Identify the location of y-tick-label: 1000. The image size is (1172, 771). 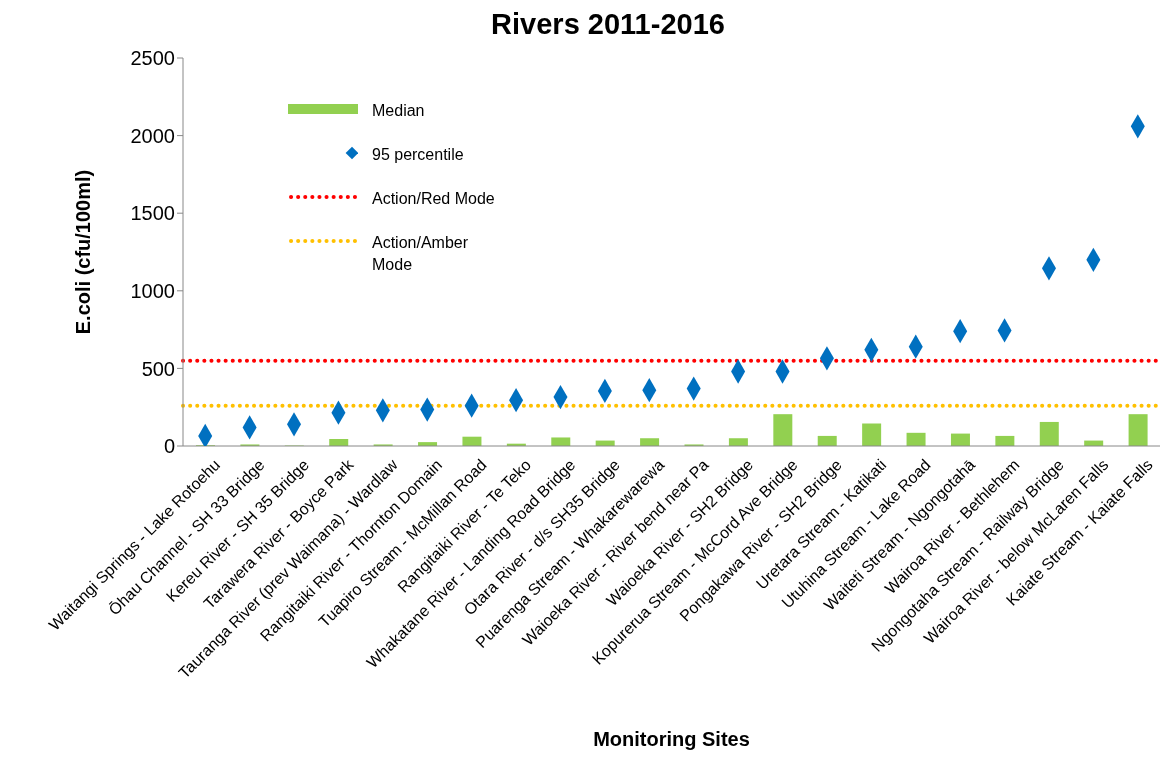
(152, 290).